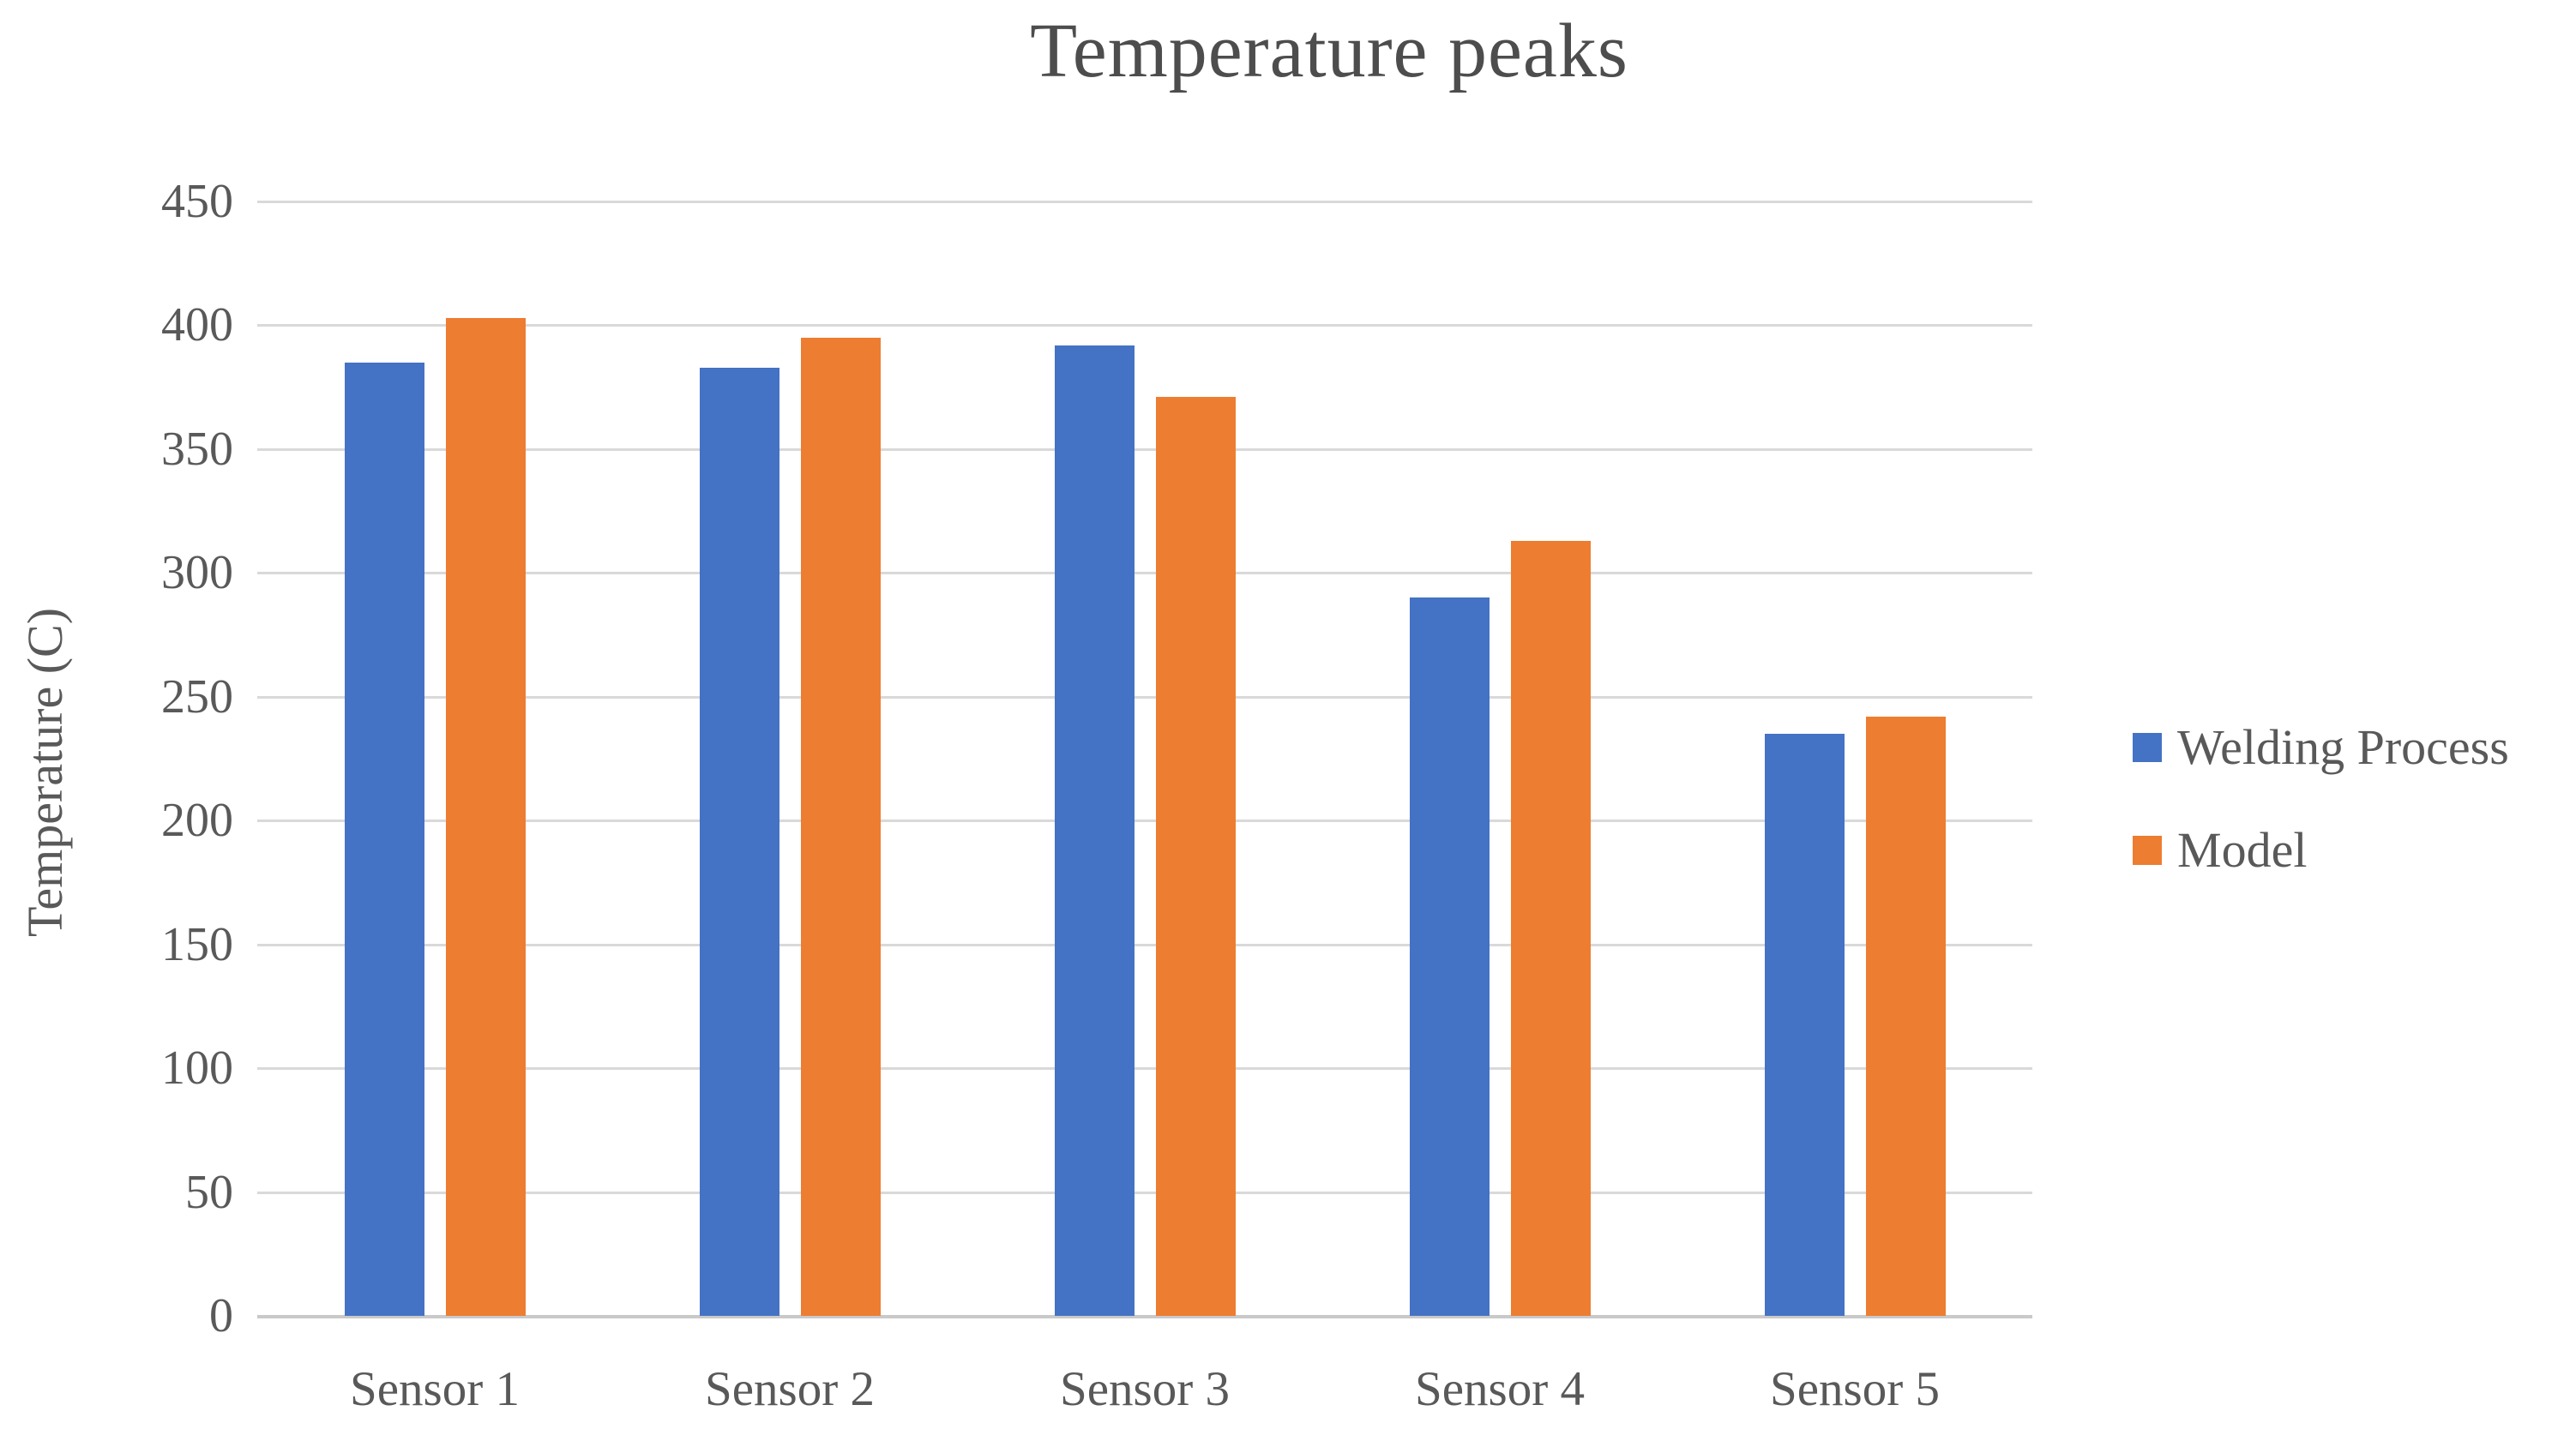 This screenshot has width=2576, height=1447. Describe the element at coordinates (197, 696) in the screenshot. I see `y-tick-label: 250` at that location.